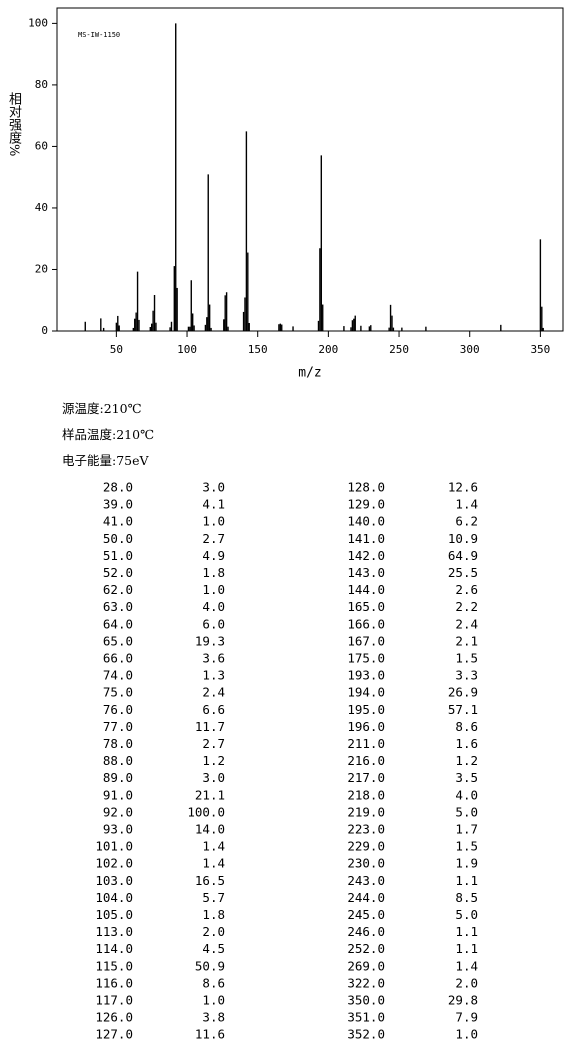 Image resolution: width=570 pixels, height=1057 pixels. What do you see at coordinates (466, 811) in the screenshot?
I see `table-cell: 5.0` at bounding box center [466, 811].